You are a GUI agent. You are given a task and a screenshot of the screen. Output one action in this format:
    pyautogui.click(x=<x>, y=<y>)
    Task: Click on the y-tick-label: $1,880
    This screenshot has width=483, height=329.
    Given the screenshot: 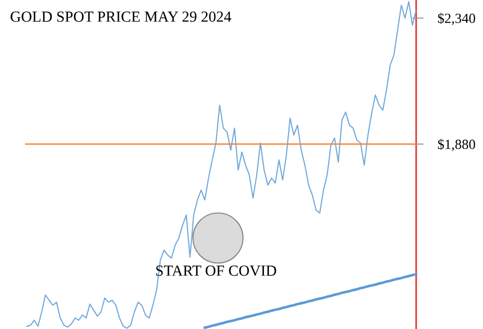 What is the action you would take?
    pyautogui.click(x=457, y=145)
    